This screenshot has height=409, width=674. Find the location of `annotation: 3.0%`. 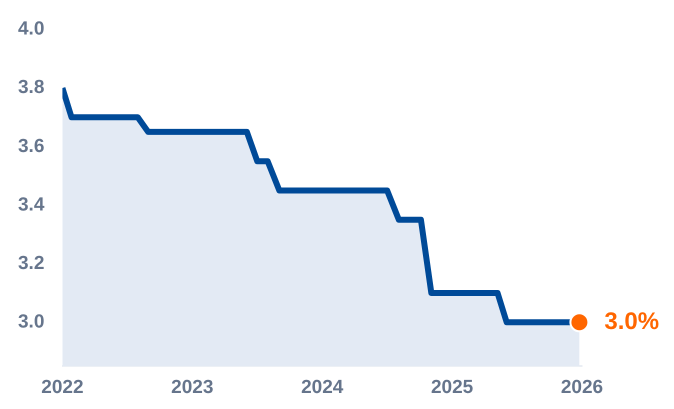

annotation: 3.0% is located at coordinates (632, 321).